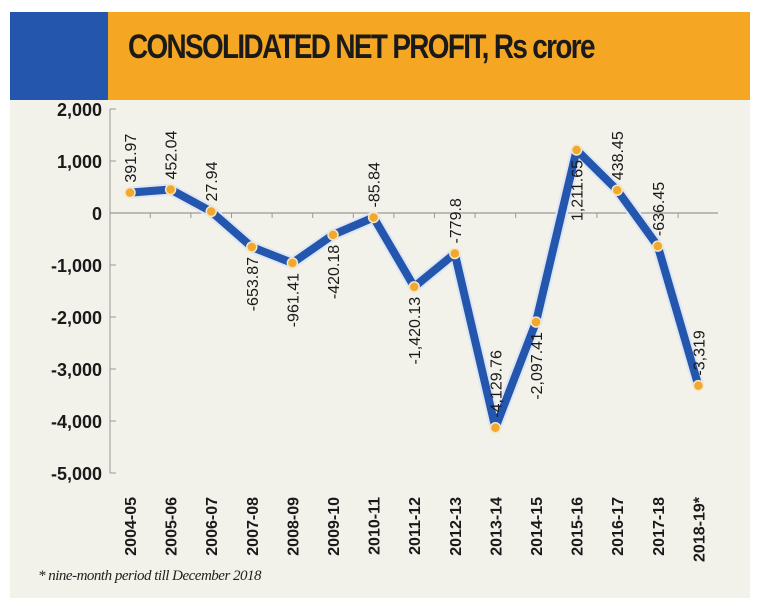 The image size is (759, 611). Describe the element at coordinates (293, 300) in the screenshot. I see `data-label: -961.41` at that location.